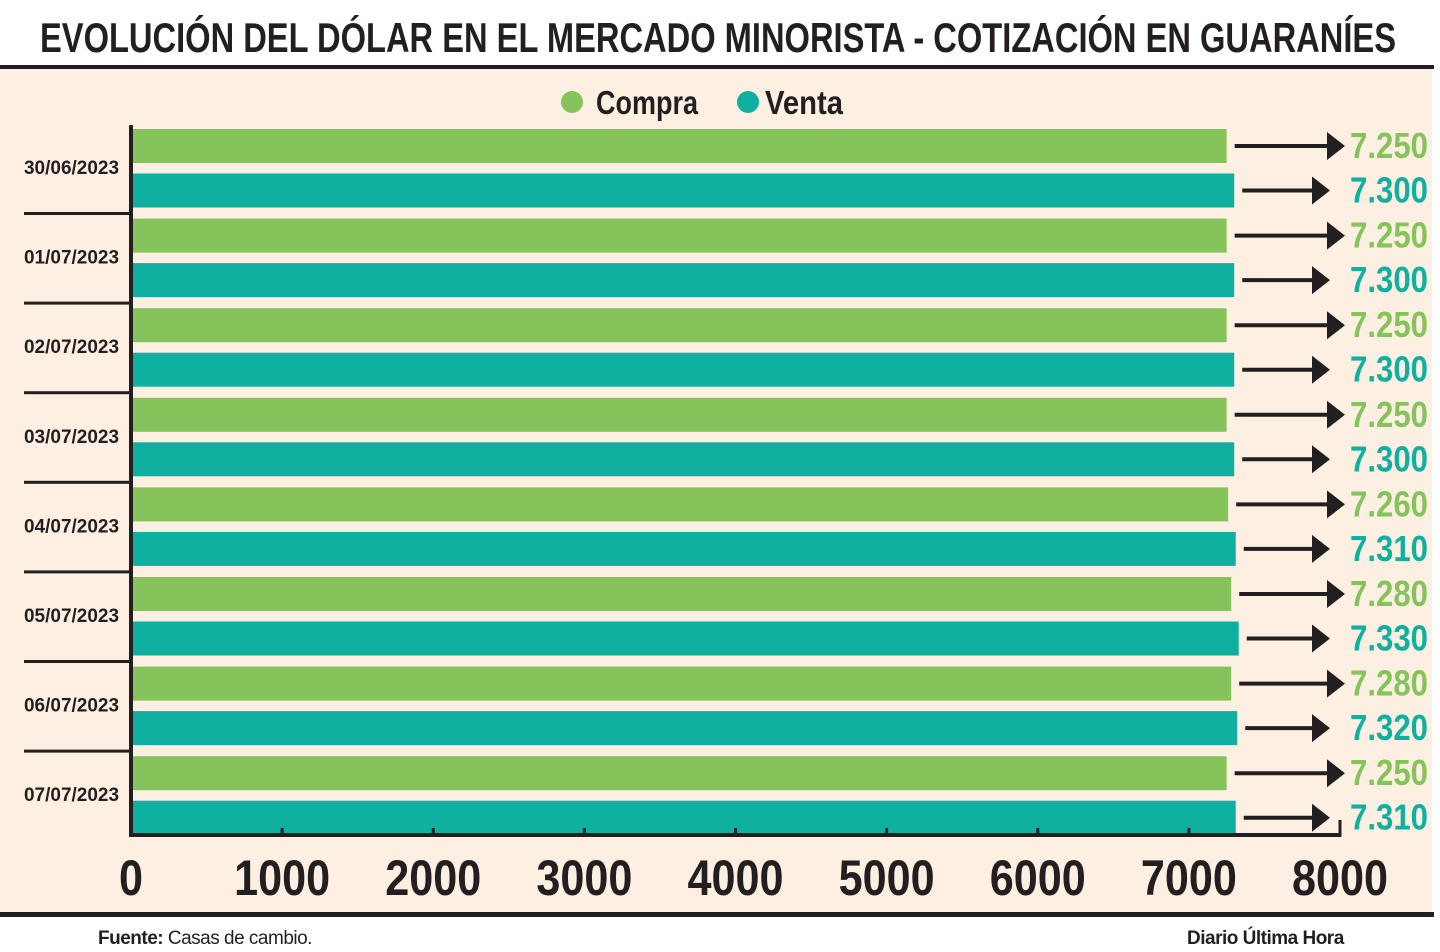 This screenshot has height=952, width=1440. What do you see at coordinates (282, 878) in the screenshot?
I see `x-tick-label: 1000` at bounding box center [282, 878].